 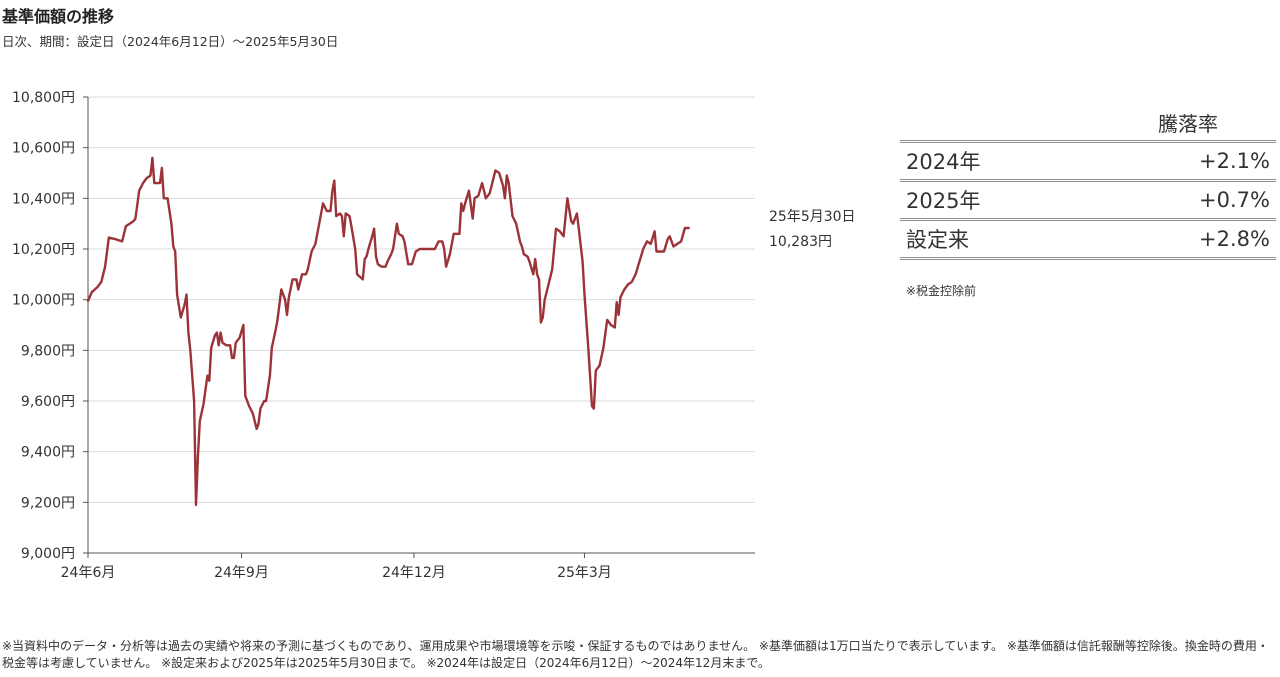 I want to click on returns-table-header: 騰落率, so click(x=1188, y=124).